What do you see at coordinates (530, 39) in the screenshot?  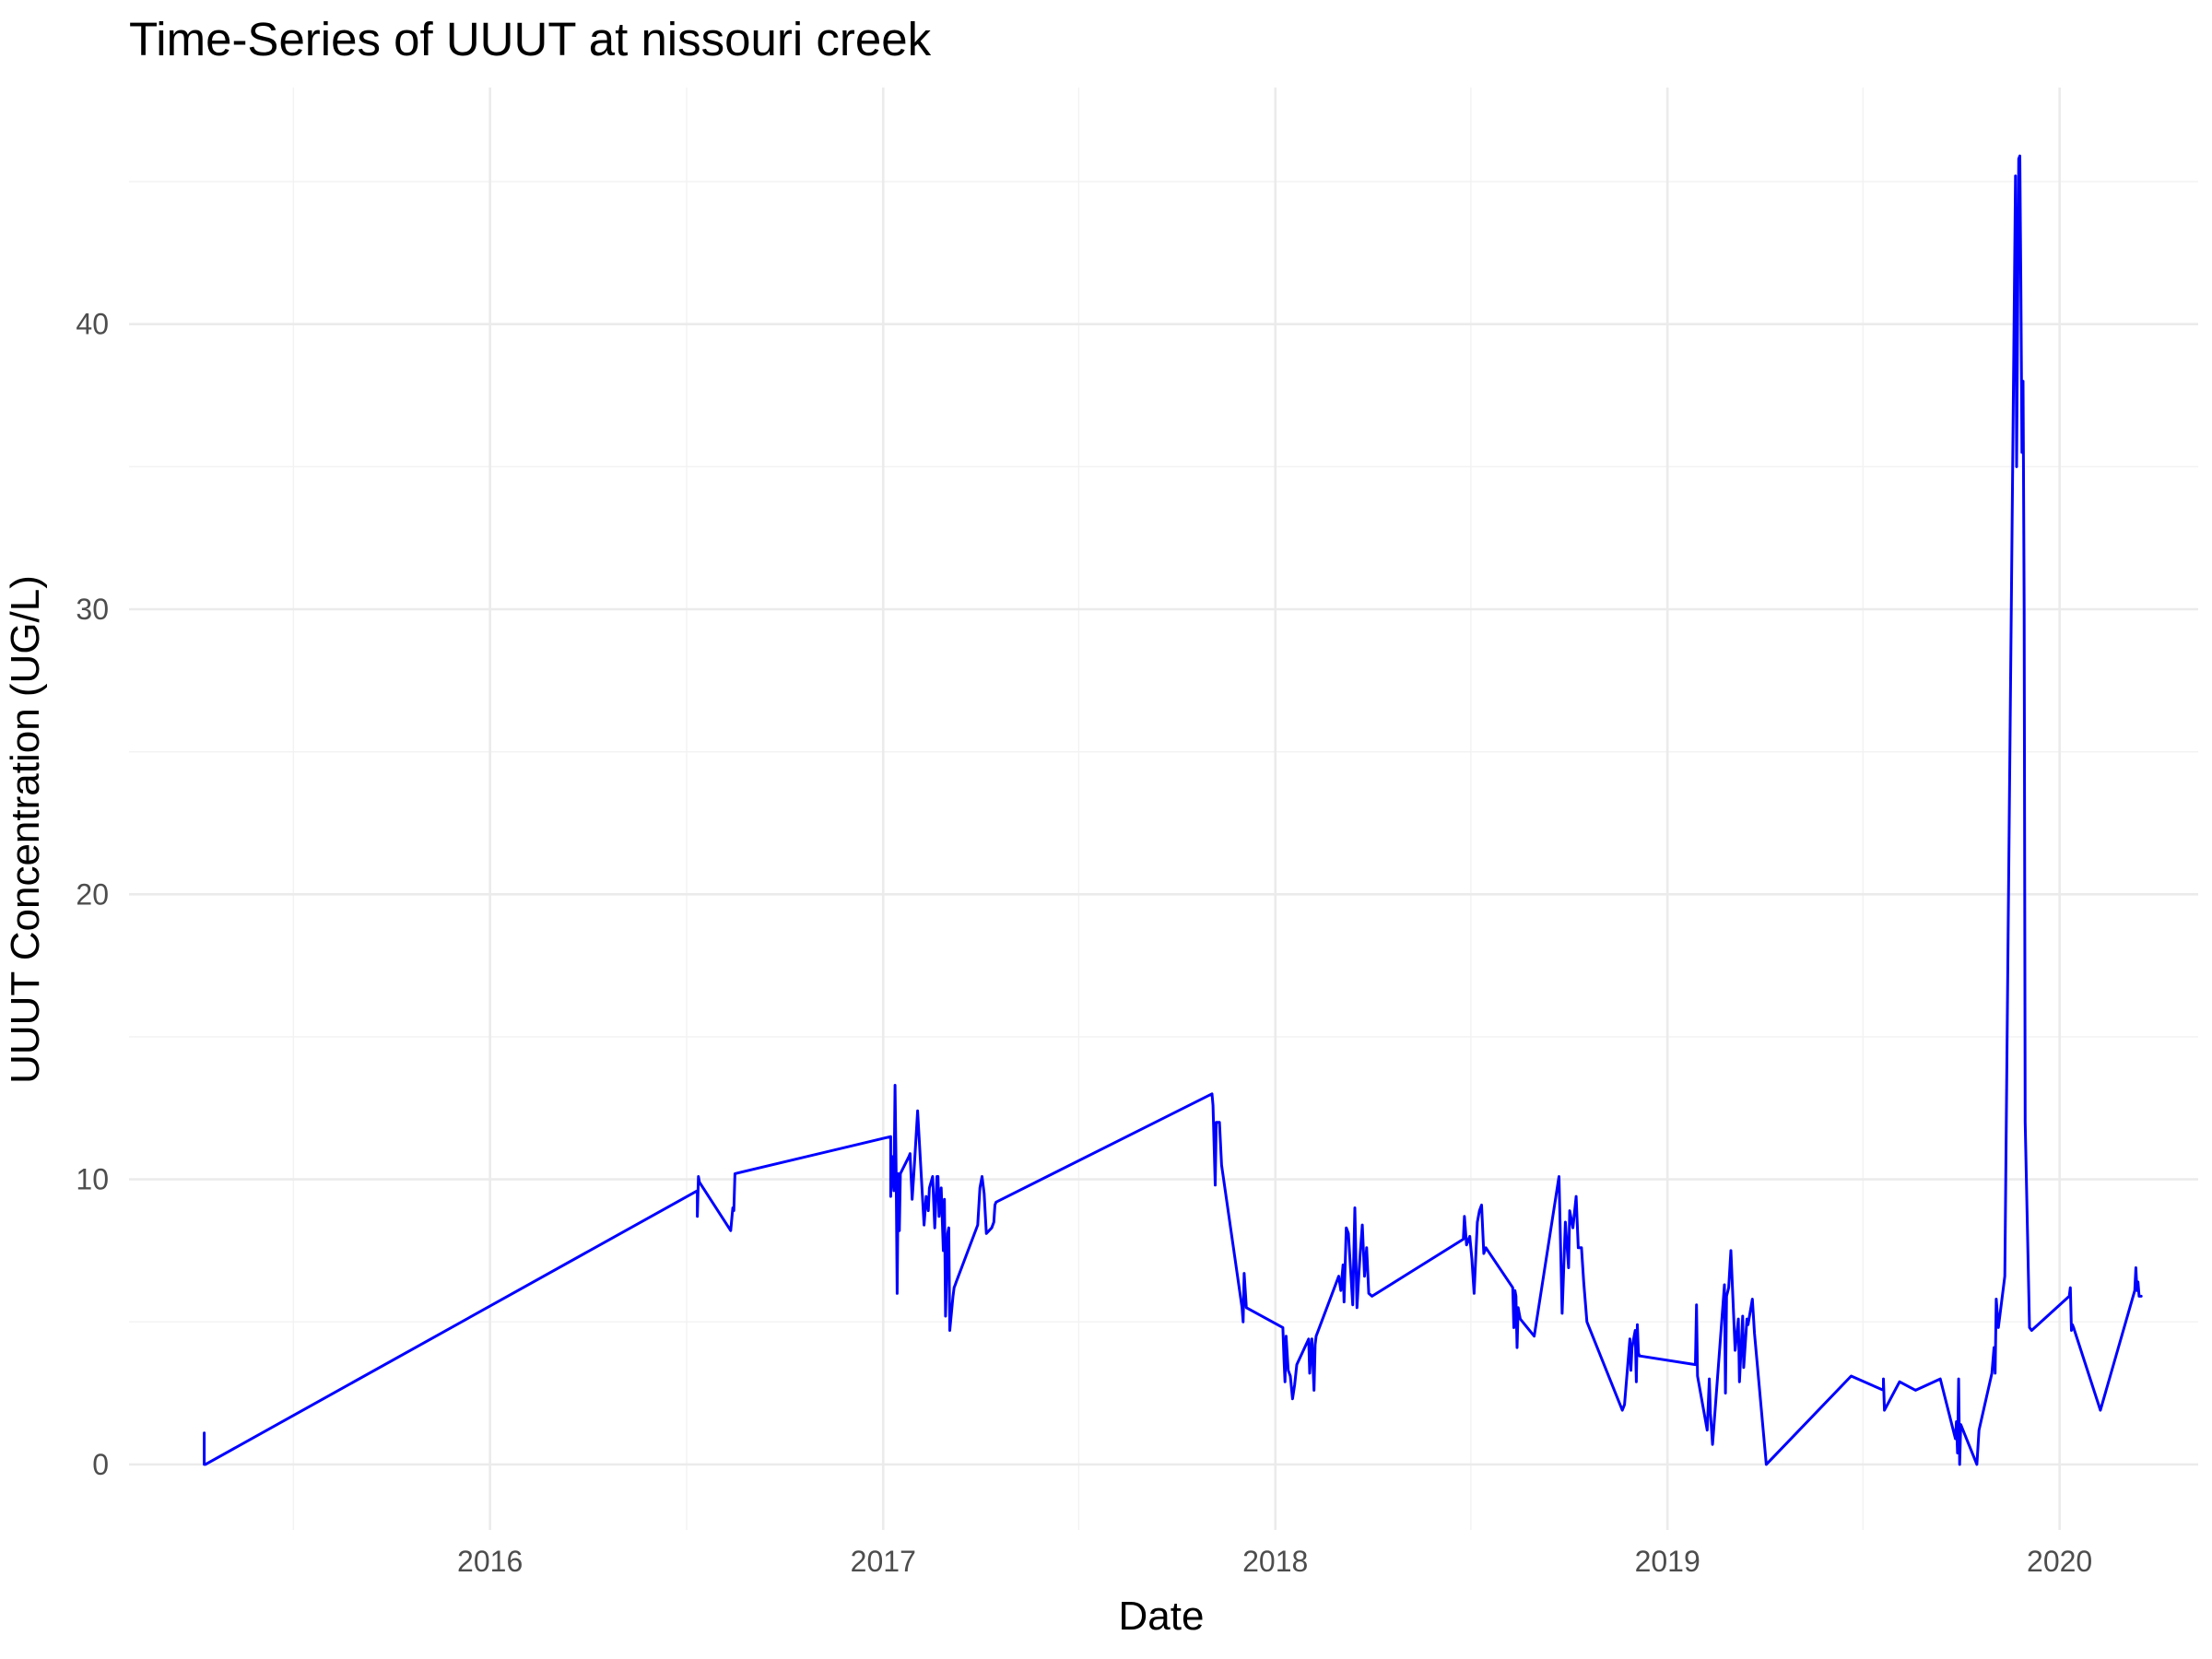 I see `chart-title: Time-Series of UUUT at nissouri creek` at bounding box center [530, 39].